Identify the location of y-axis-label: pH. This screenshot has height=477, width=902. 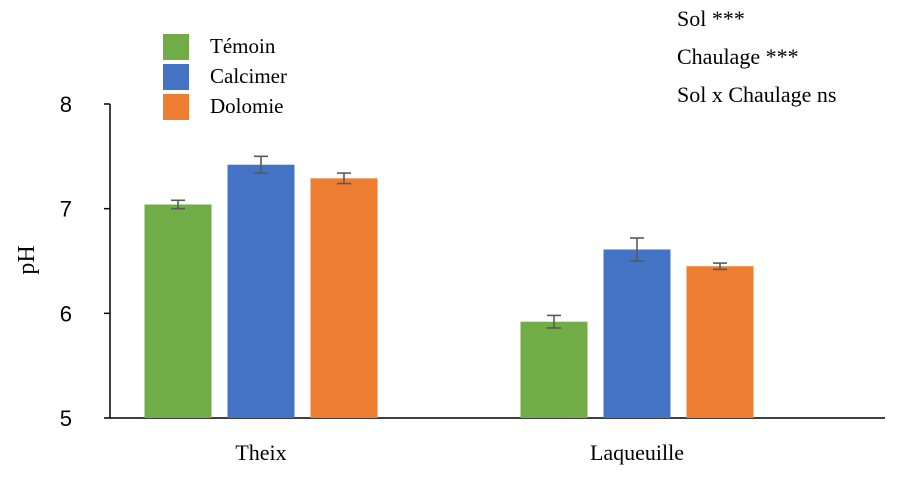
(27, 259).